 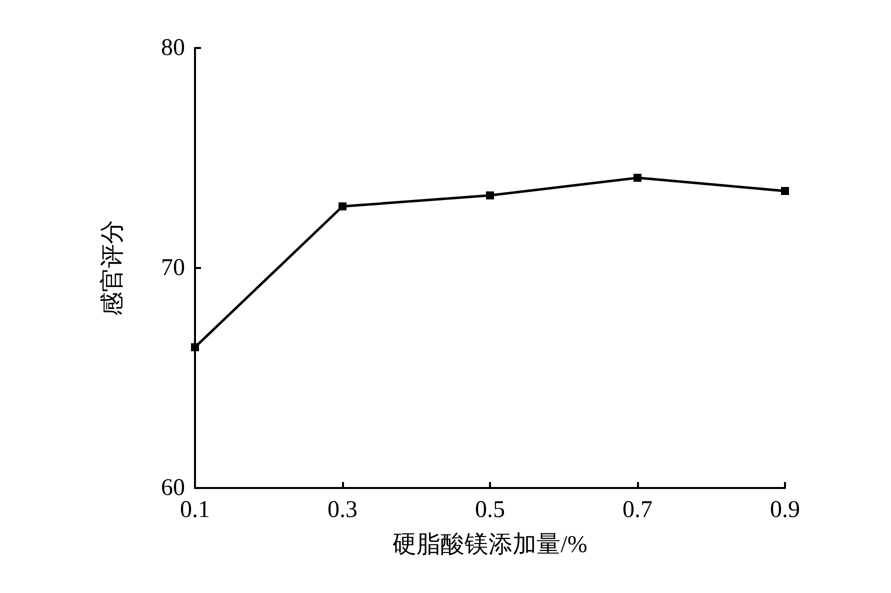 I want to click on x-axis-title: 硬脂酸镁添加量/%, so click(x=490, y=545).